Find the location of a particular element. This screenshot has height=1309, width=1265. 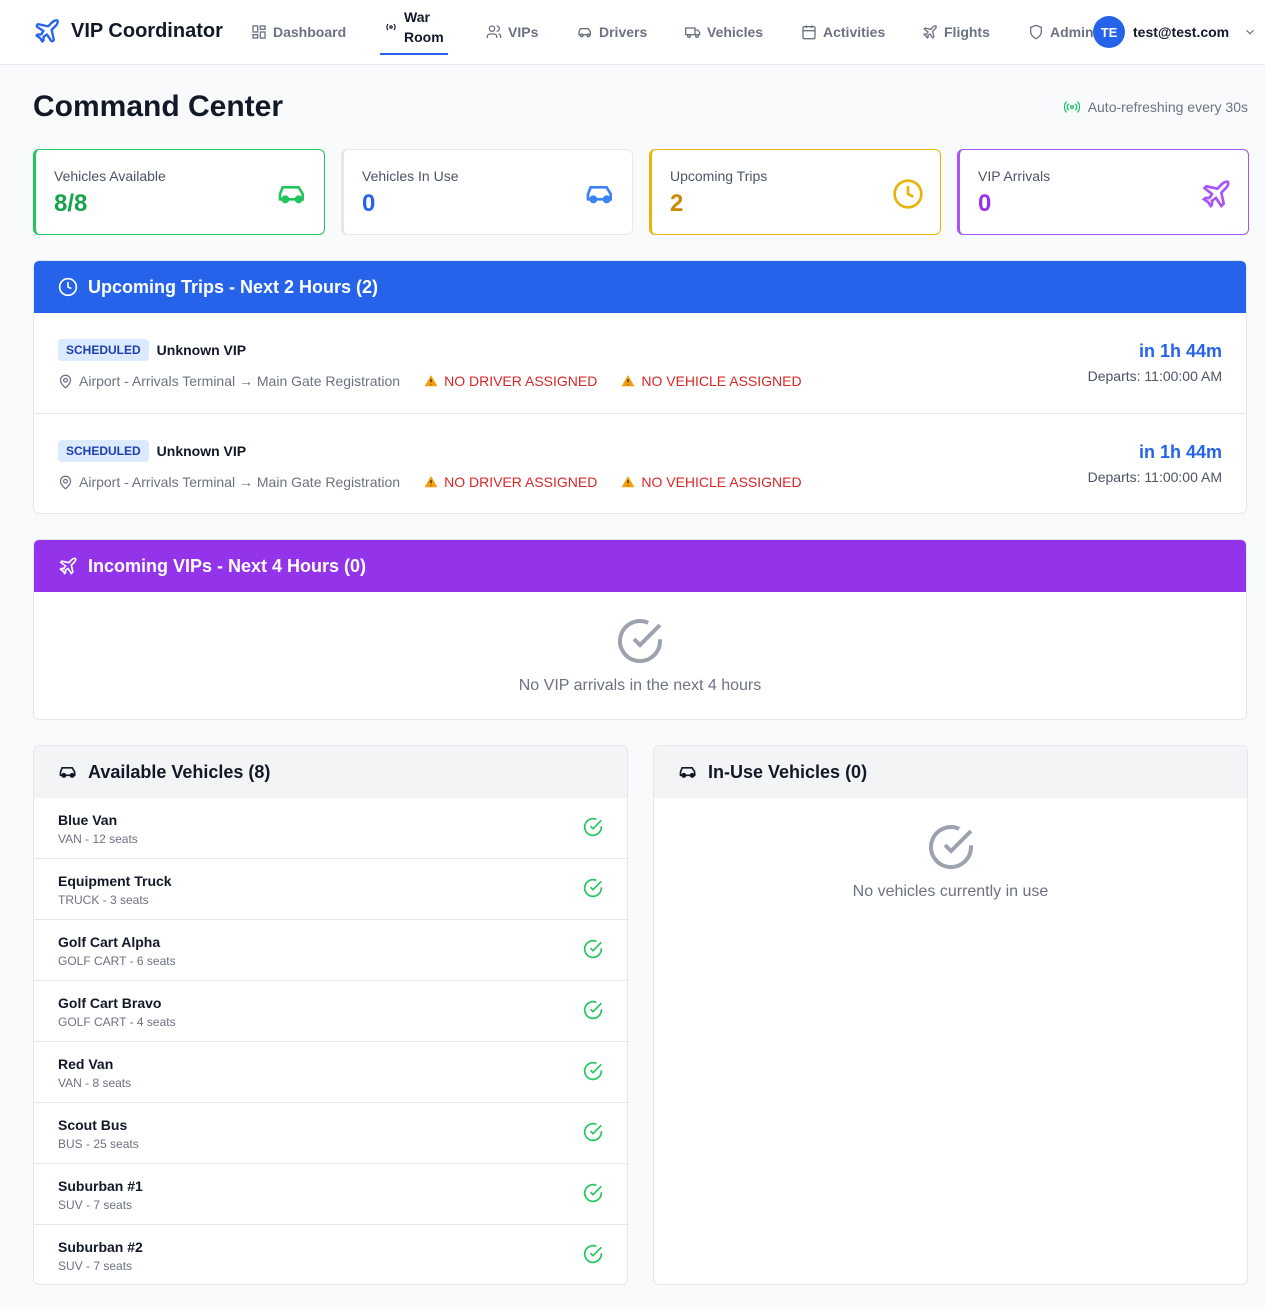

in-use-vehicles-header: In-Use Vehicles (0) is located at coordinates (950, 772).